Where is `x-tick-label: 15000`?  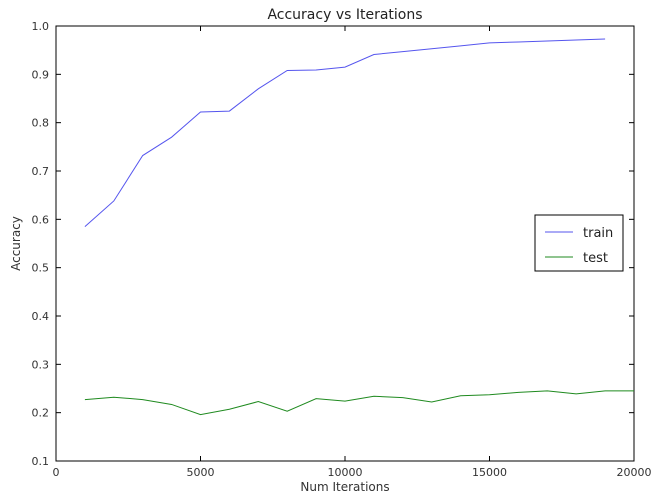
x-tick-label: 15000 is located at coordinates (489, 472).